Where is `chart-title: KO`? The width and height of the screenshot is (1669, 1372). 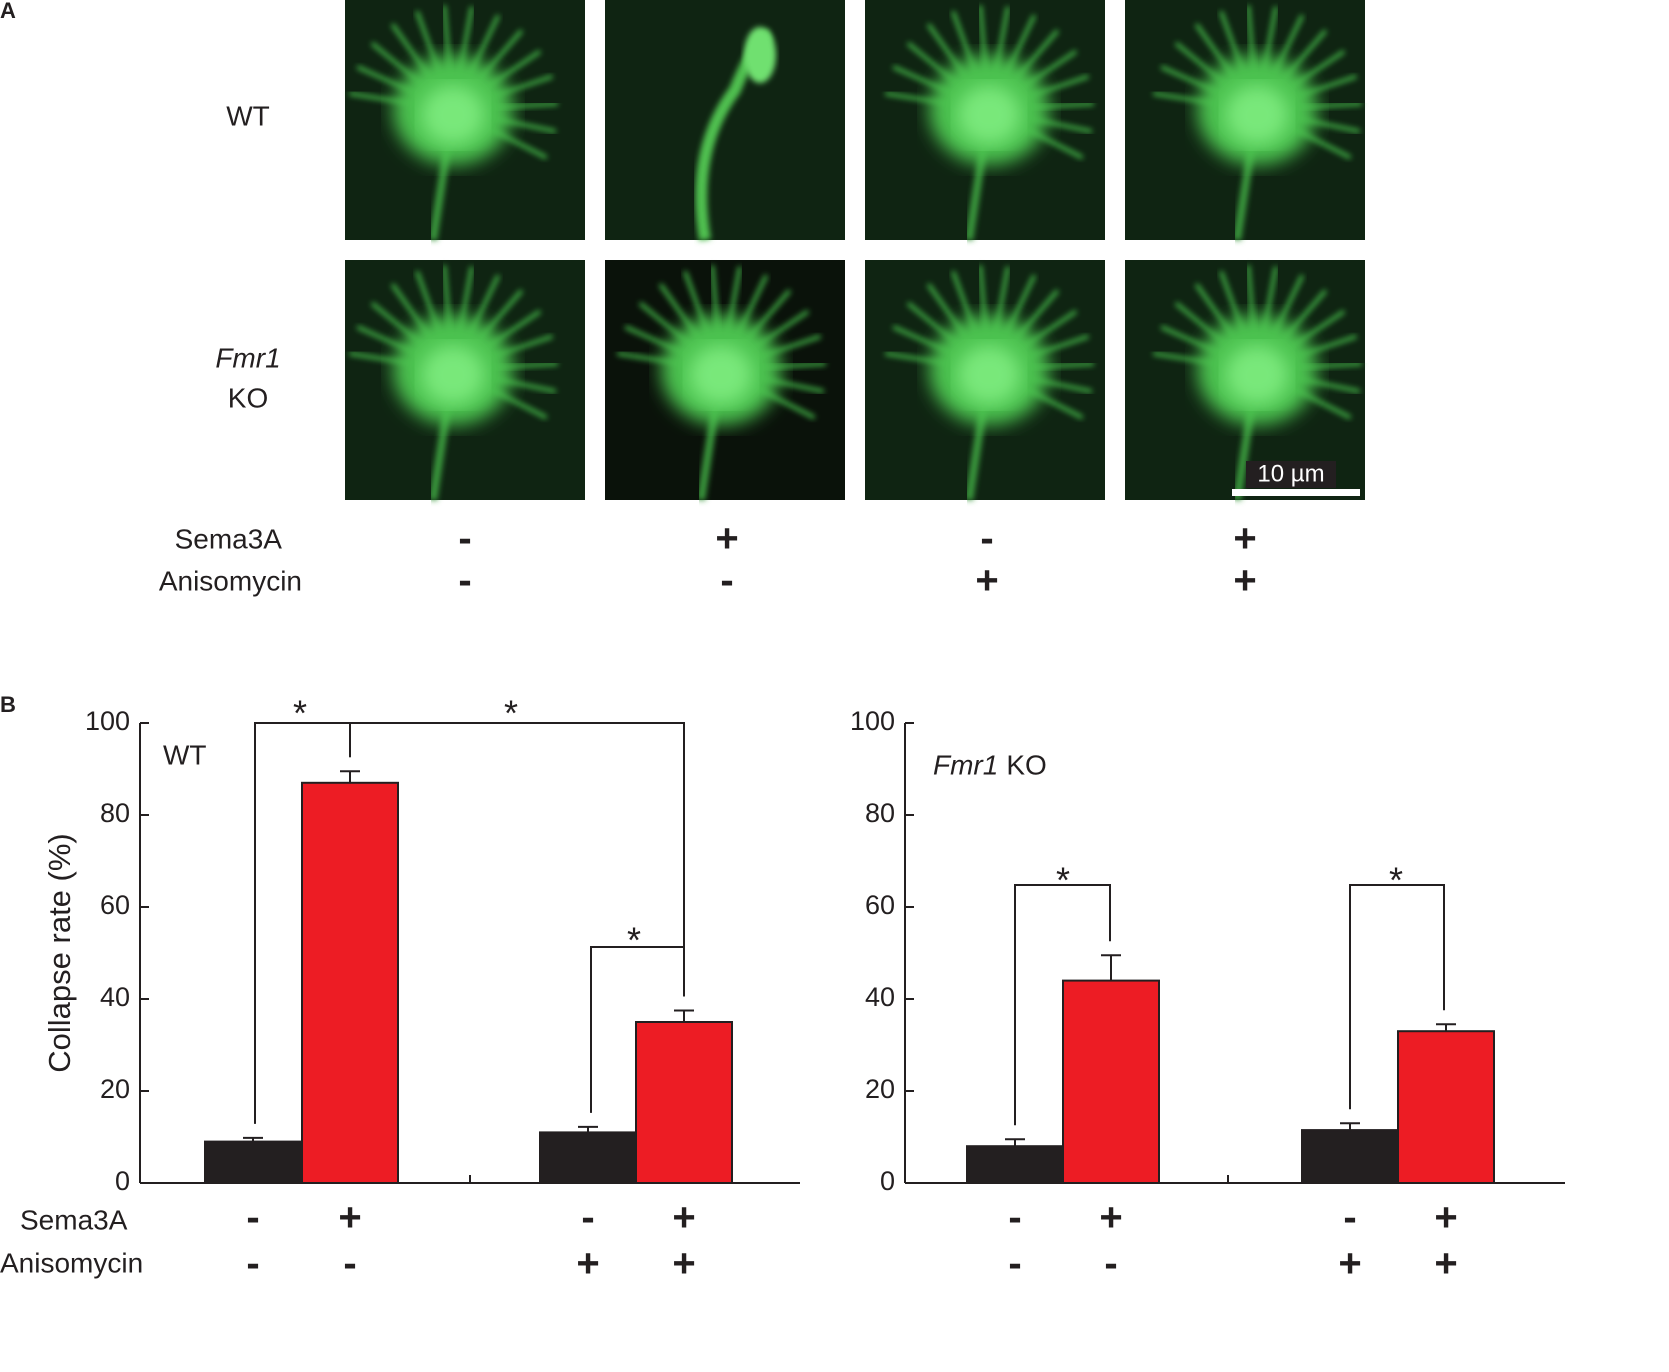 chart-title: KO is located at coordinates (1026, 764).